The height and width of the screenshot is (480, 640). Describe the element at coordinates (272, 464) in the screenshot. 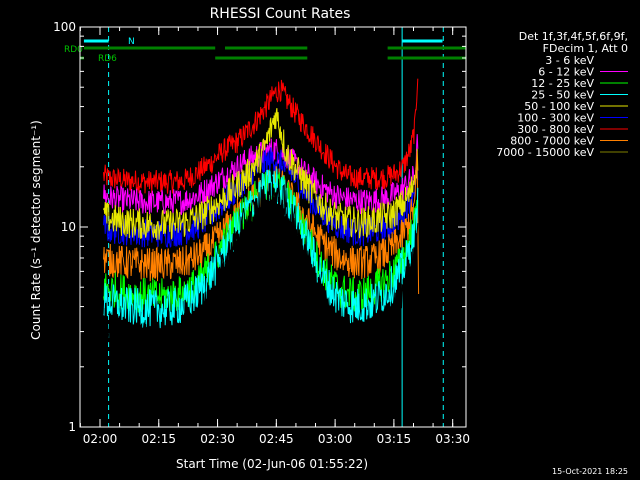

I see `x-axis-label: Start Time (02-Jun-06 01:55:22)` at that location.